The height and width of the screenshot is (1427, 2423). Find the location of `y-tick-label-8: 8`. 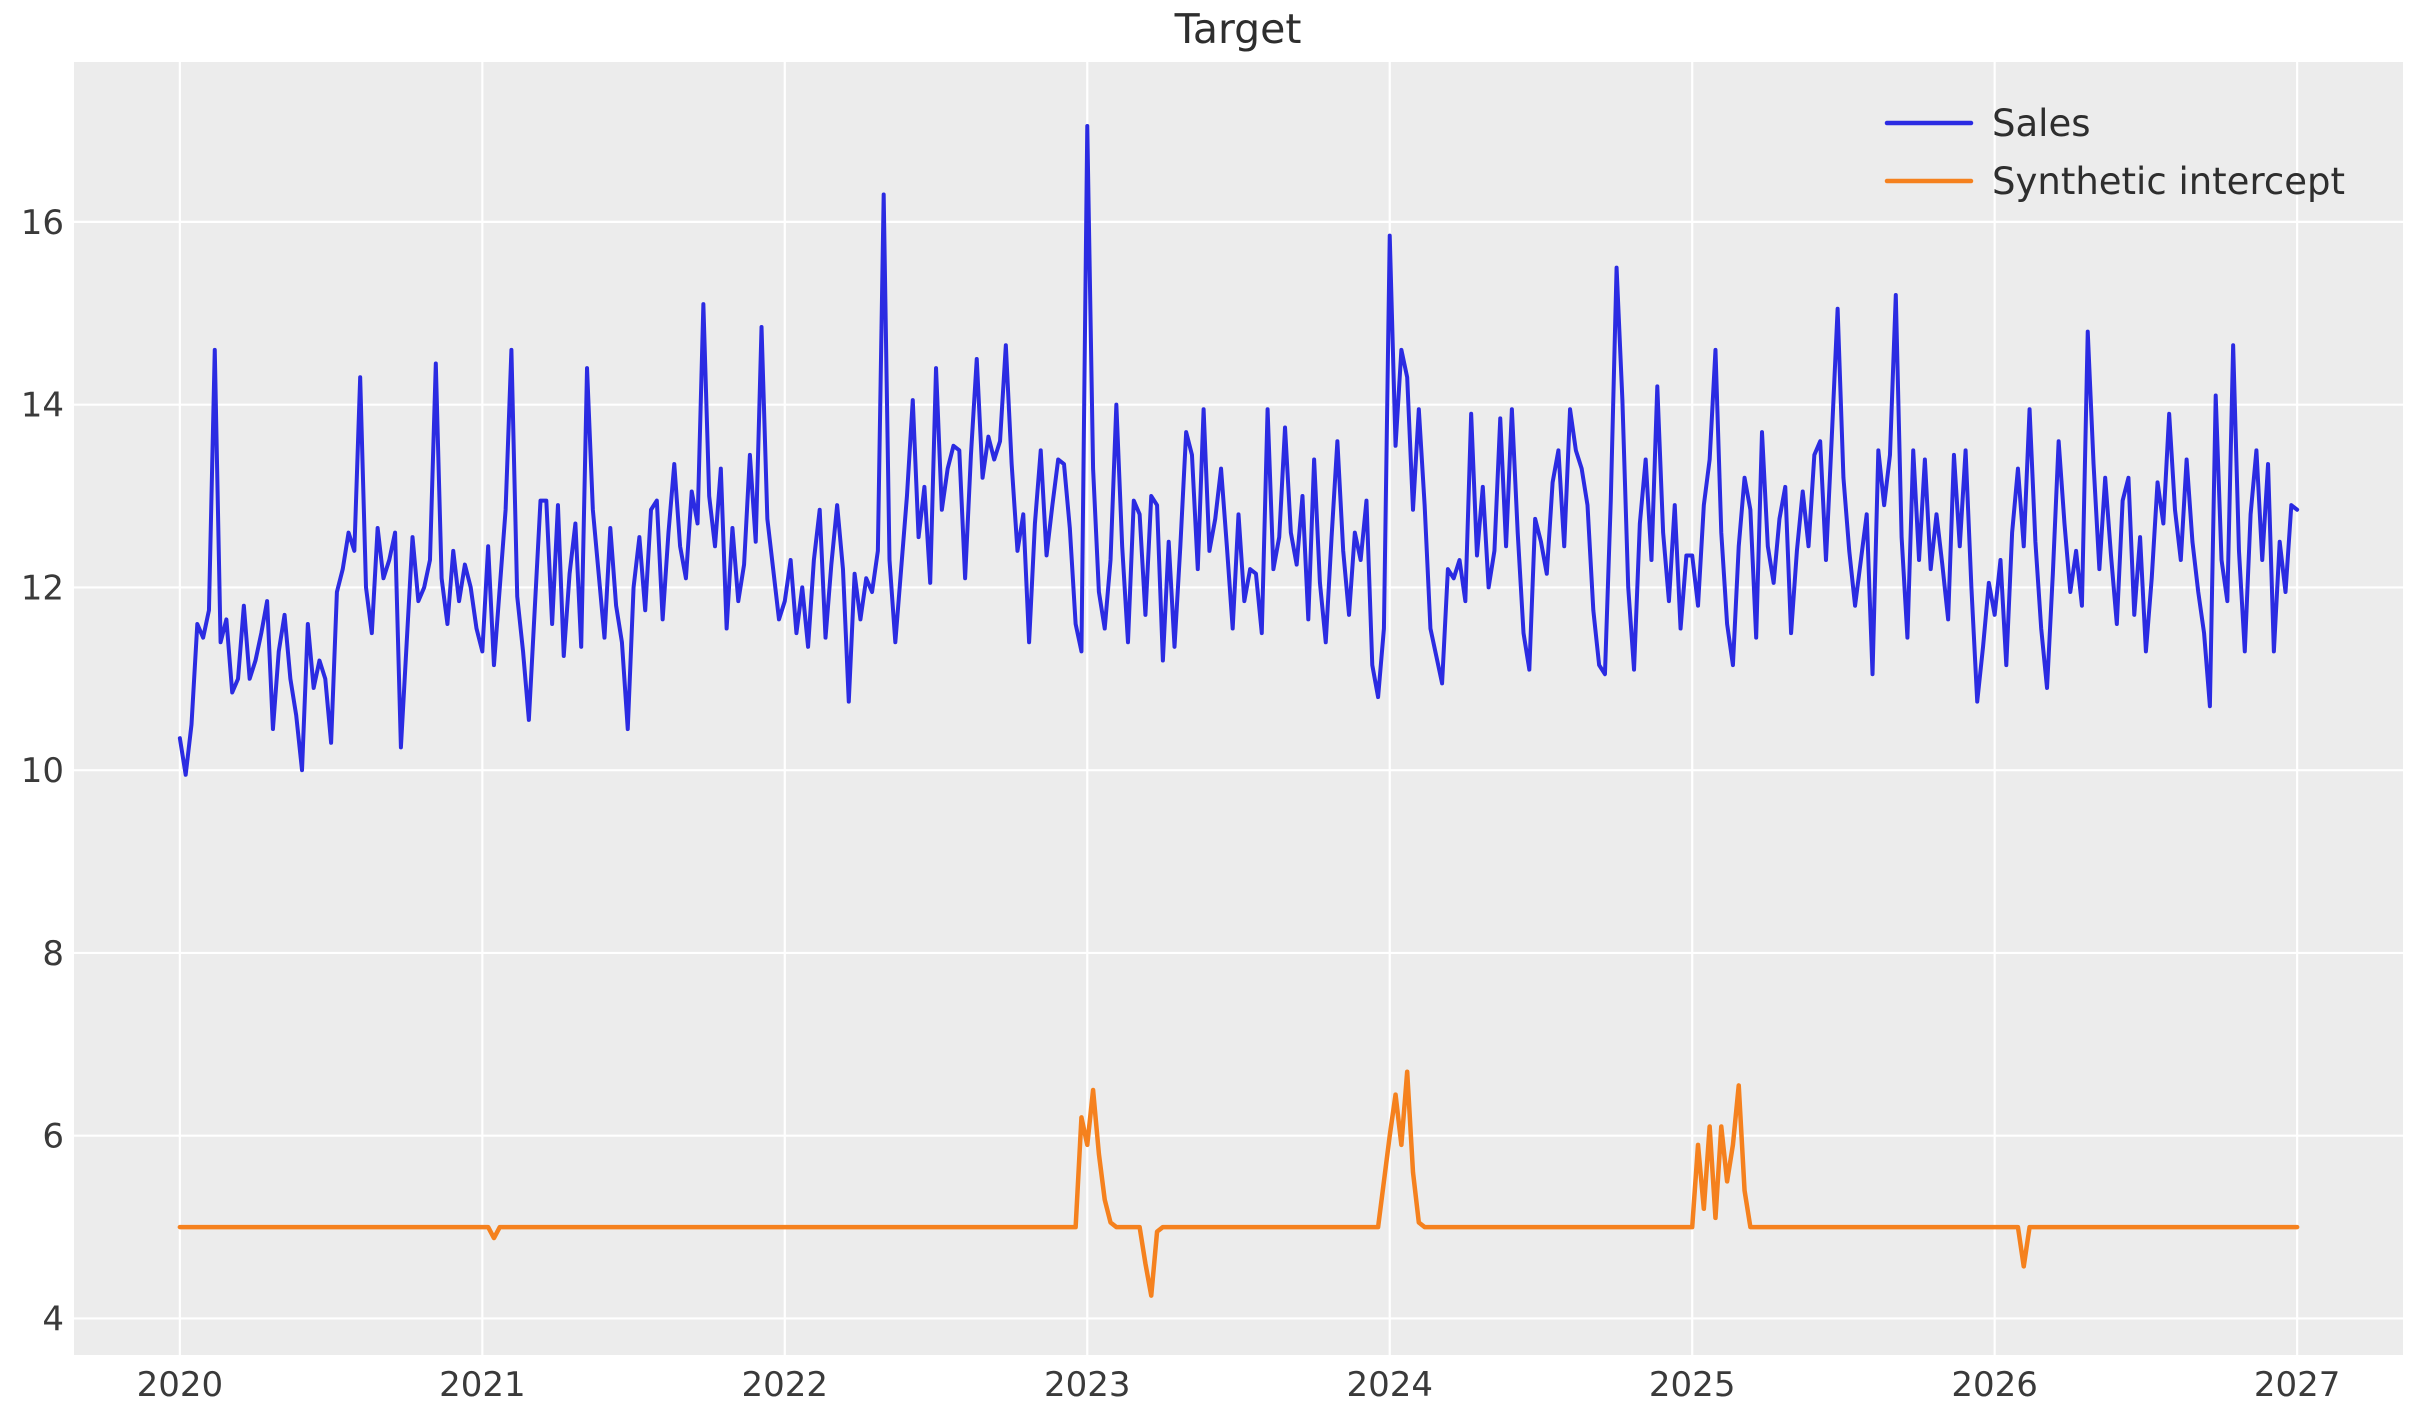

y-tick-label-8: 8 is located at coordinates (53, 954).